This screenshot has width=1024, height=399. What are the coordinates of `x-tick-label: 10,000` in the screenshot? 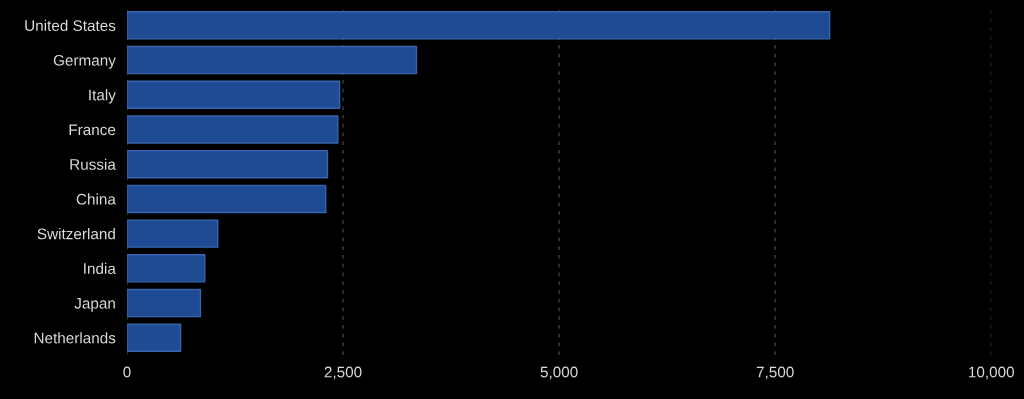 It's located at (991, 373).